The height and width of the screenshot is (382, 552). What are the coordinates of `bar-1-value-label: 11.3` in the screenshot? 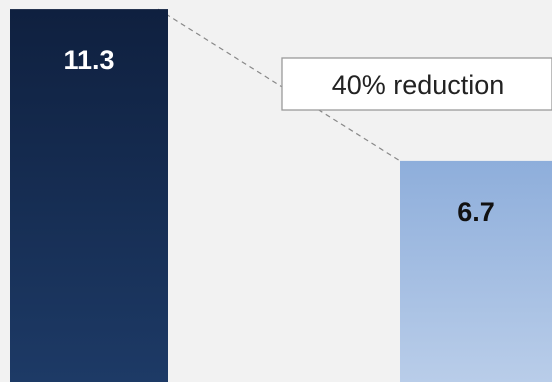 It's located at (88, 60).